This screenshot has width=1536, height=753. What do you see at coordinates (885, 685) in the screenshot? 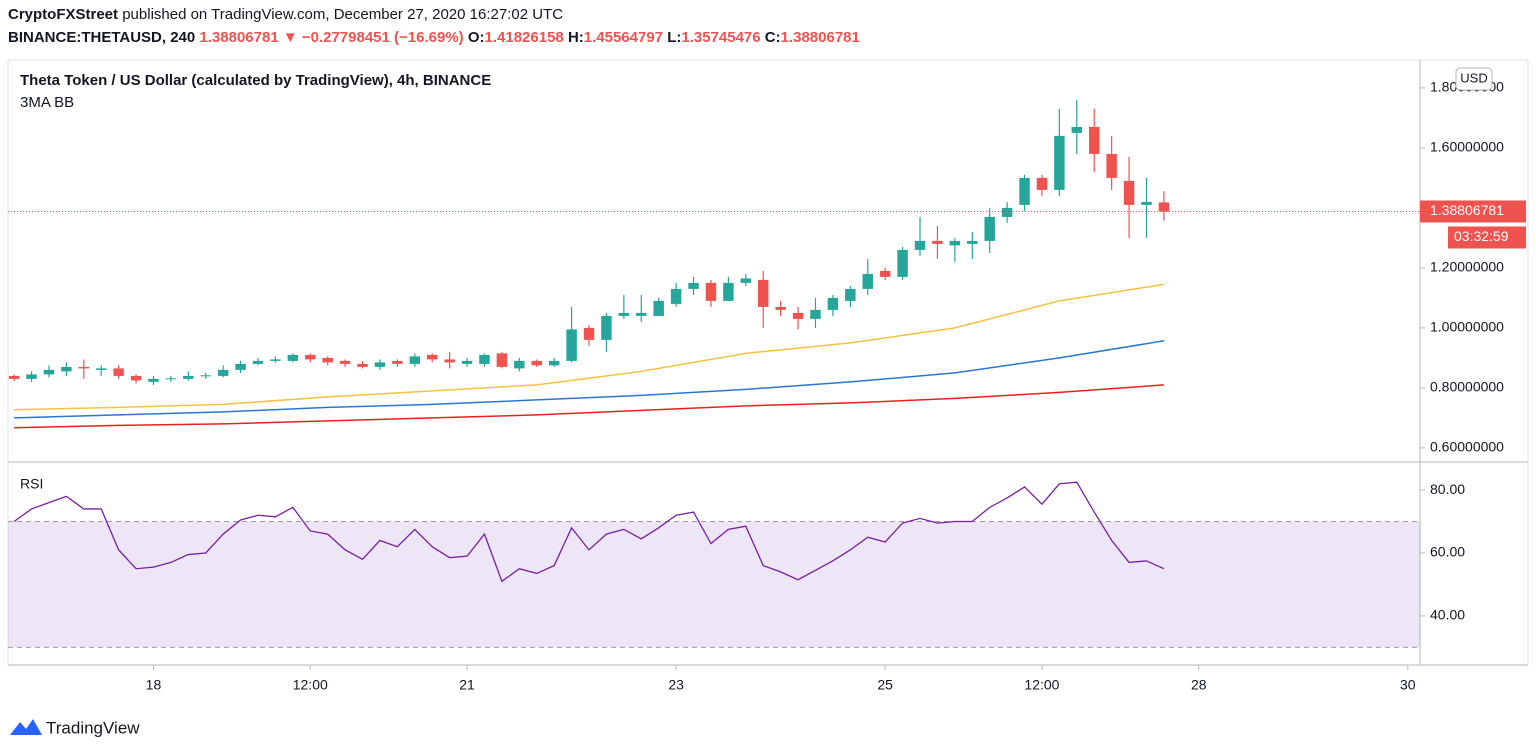
I see `x-tick-label: 25` at bounding box center [885, 685].